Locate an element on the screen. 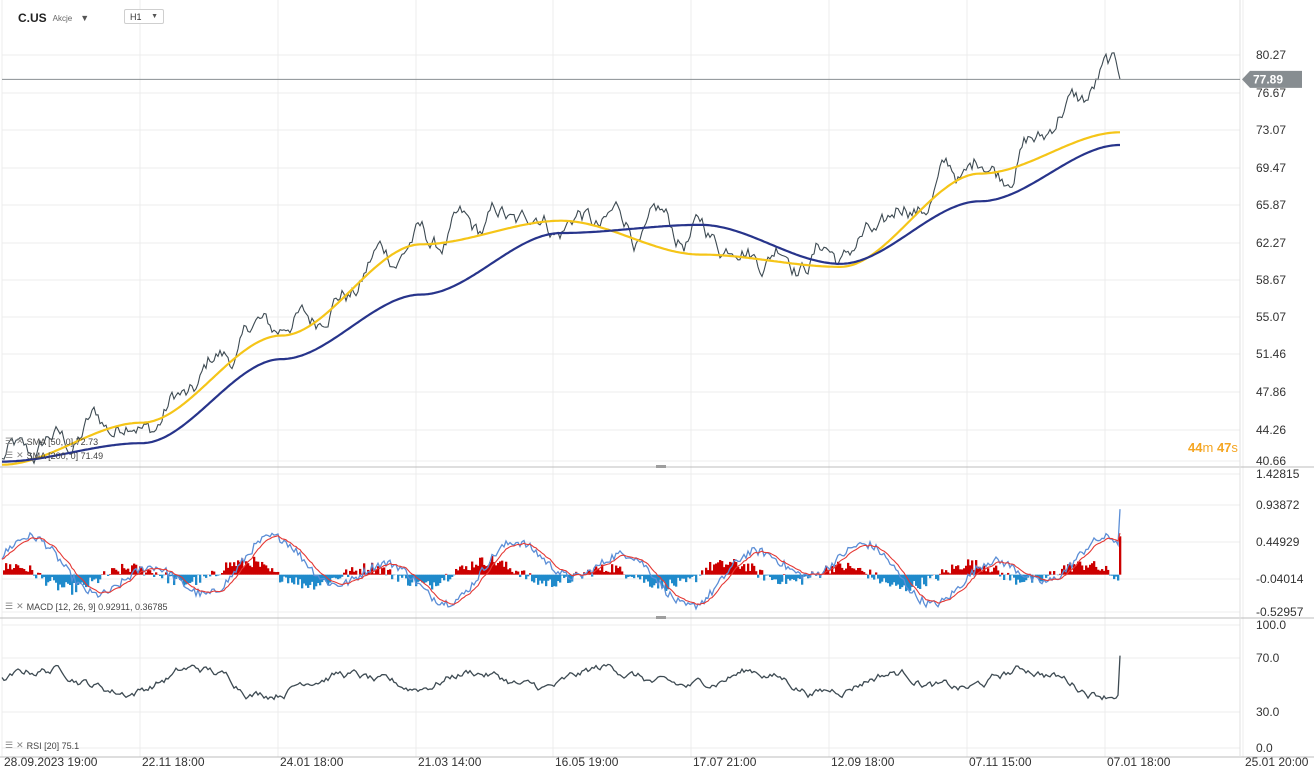  symbol-header: C.US Akcje ▼ is located at coordinates (53, 18).